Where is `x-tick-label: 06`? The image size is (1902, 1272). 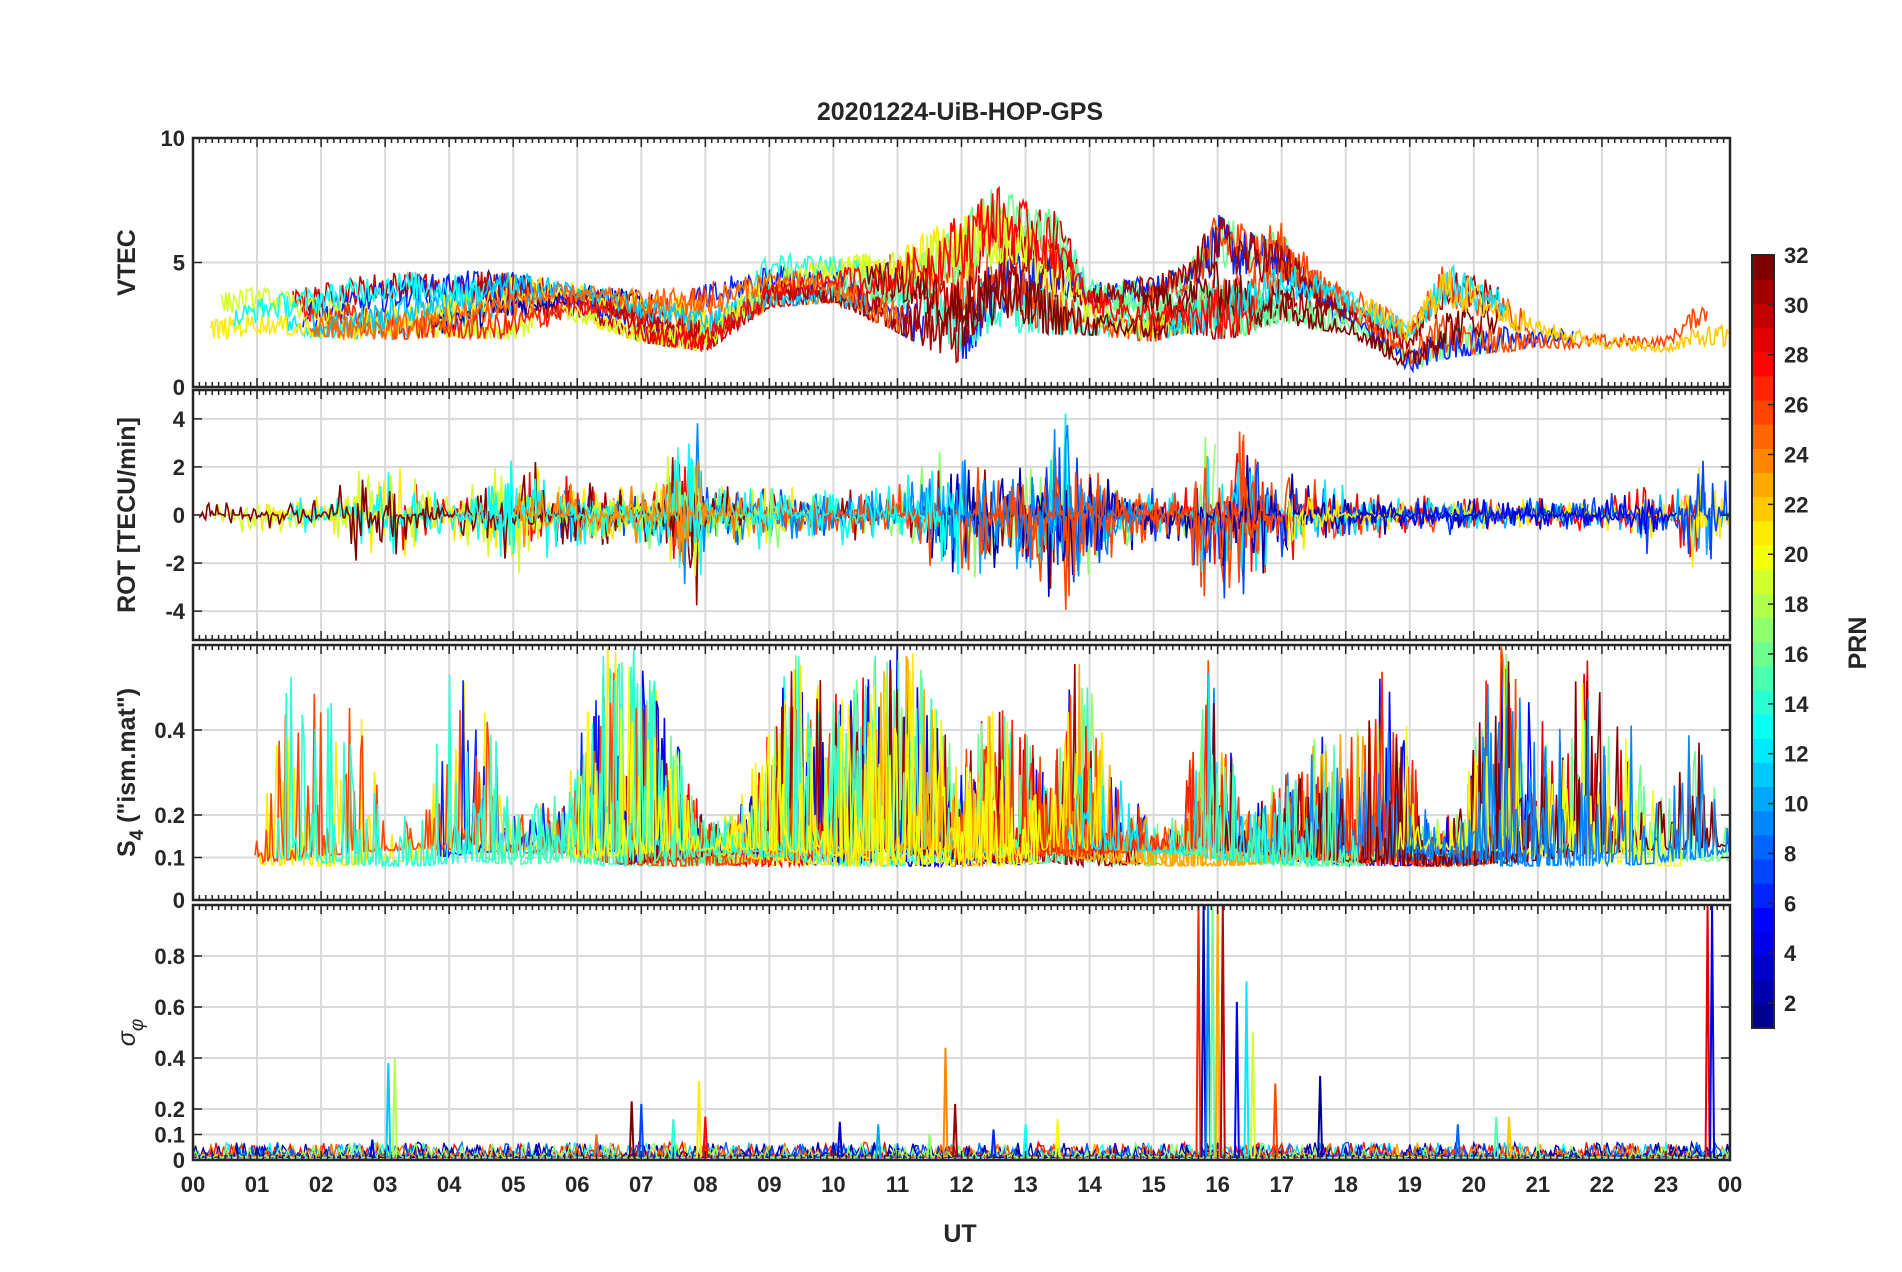 x-tick-label: 06 is located at coordinates (577, 1184).